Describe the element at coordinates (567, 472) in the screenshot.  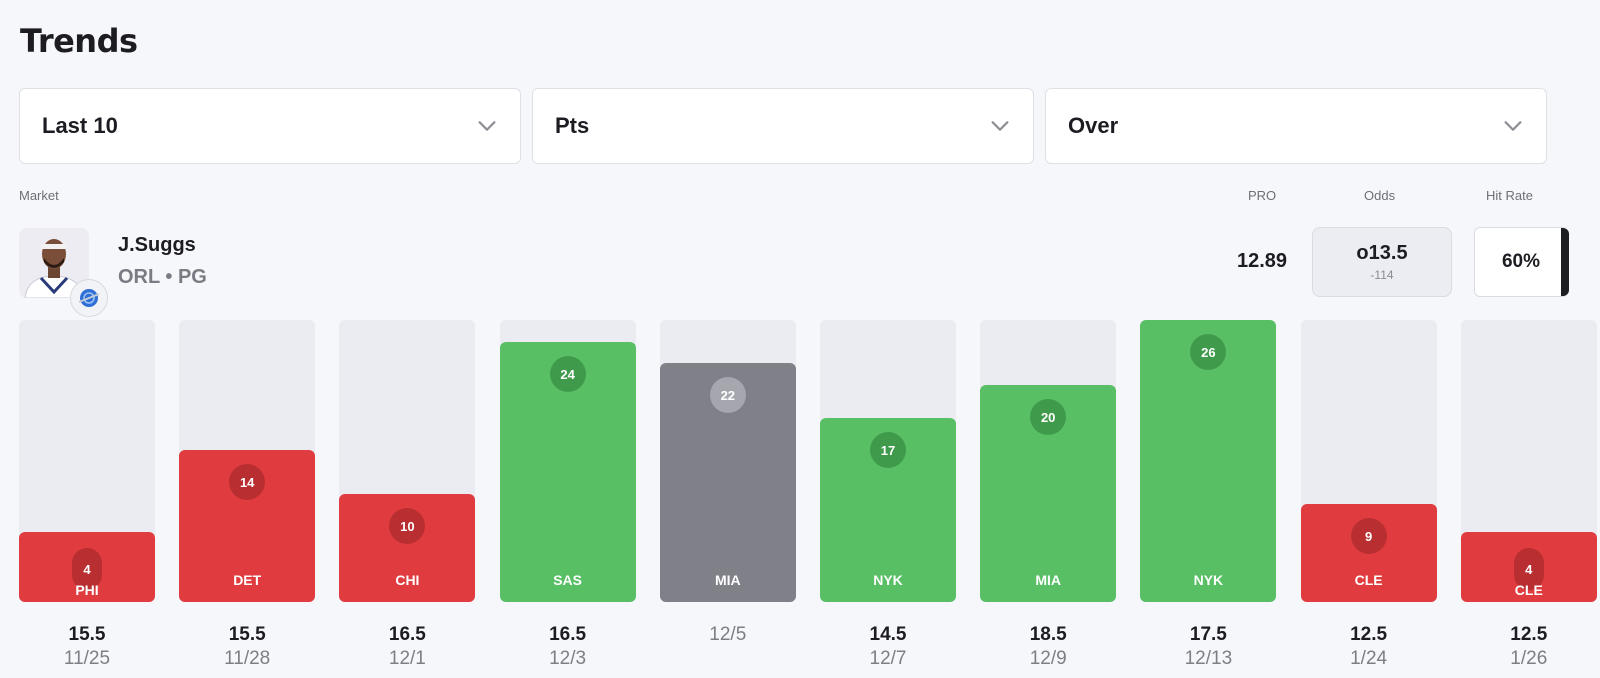
I see `bar-fill: 24 SAS` at that location.